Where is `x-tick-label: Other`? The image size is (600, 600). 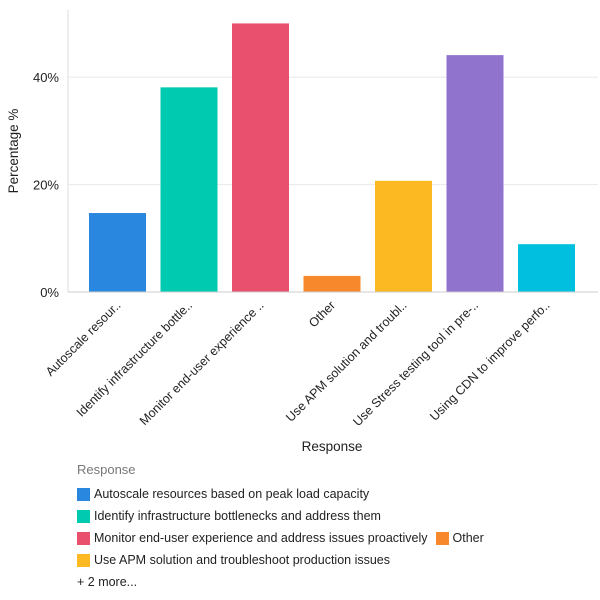 x-tick-label: Other is located at coordinates (322, 314).